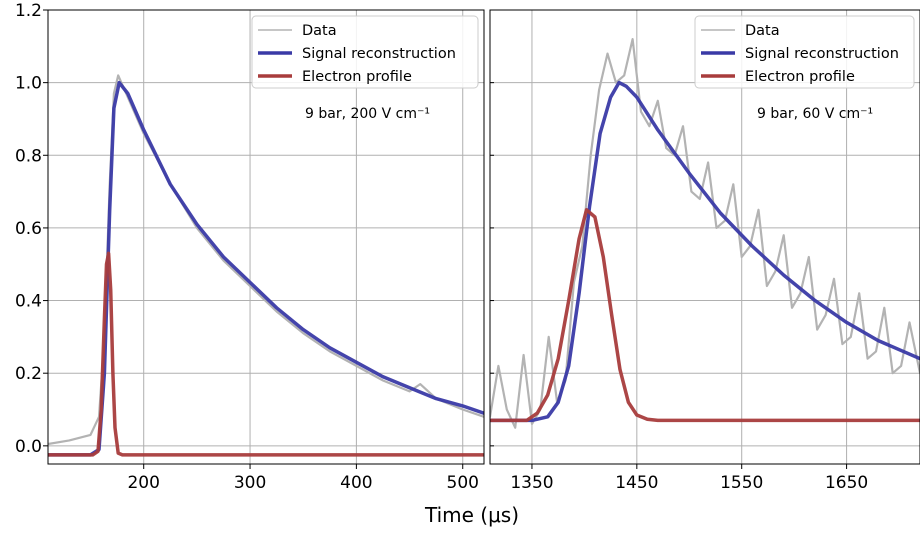 The height and width of the screenshot is (534, 920). I want to click on left-annotation: 9 bar, 200 V cm⁻¹, so click(367, 114).